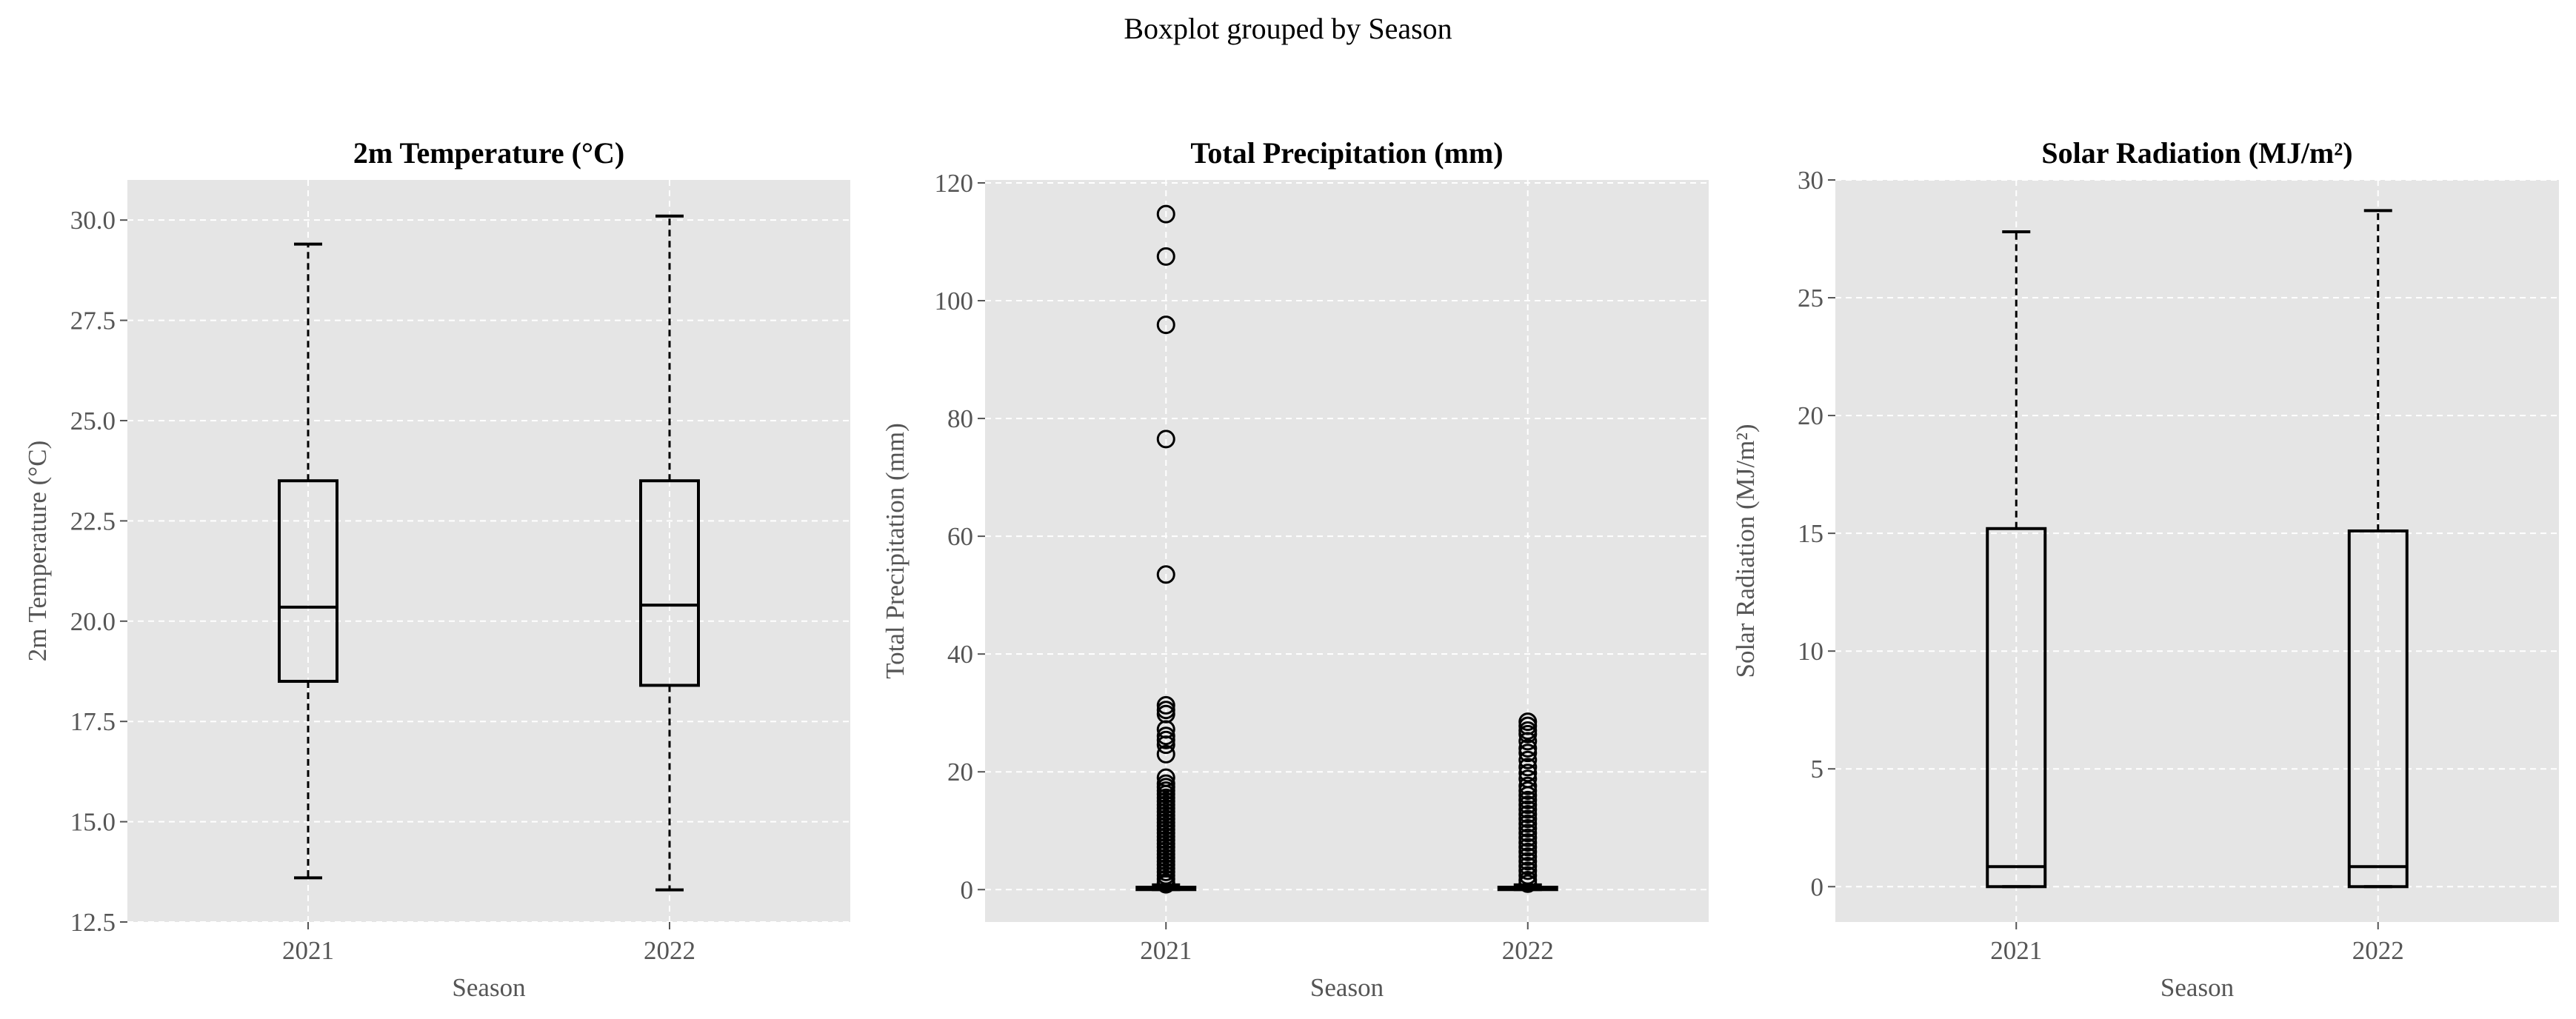 The width and height of the screenshot is (2576, 1019). Describe the element at coordinates (1810, 533) in the screenshot. I see `y-tick-label: 15` at that location.